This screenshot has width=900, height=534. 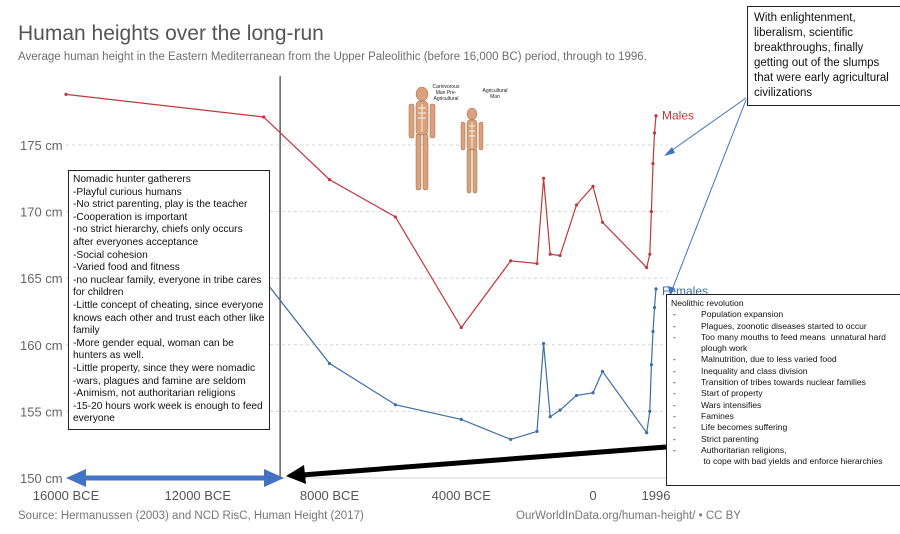 What do you see at coordinates (783, 440) in the screenshot?
I see `neolithic-item: Strict parenting` at bounding box center [783, 440].